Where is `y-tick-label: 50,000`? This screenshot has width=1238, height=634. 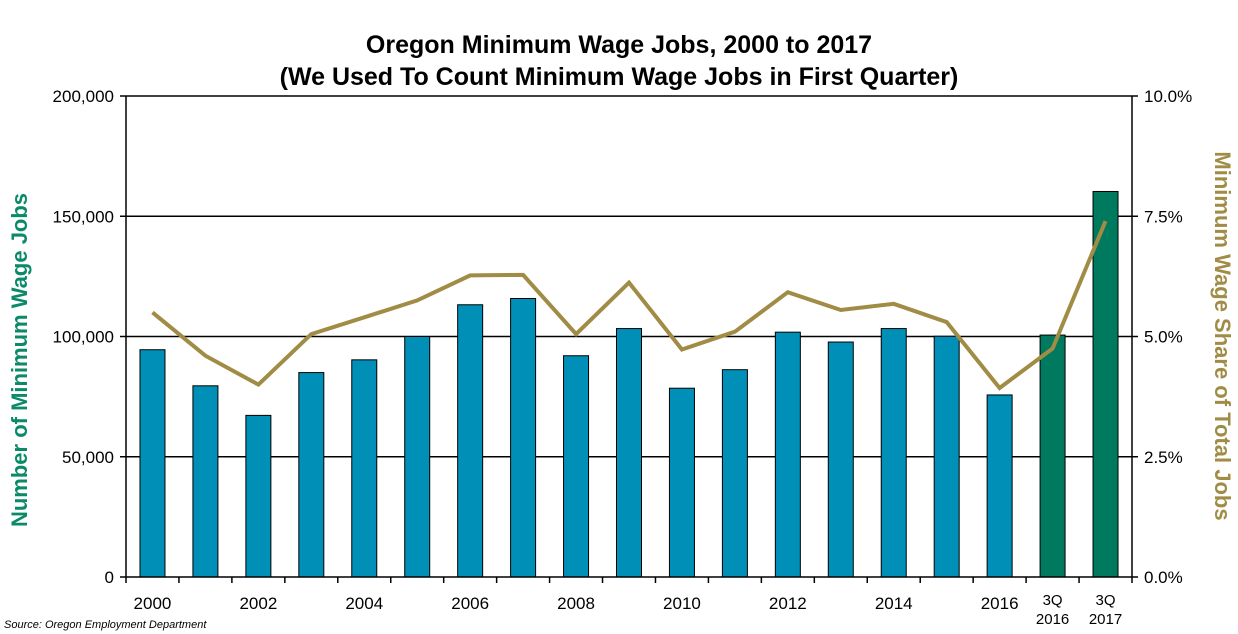
y-tick-label: 50,000 is located at coordinates (88, 457).